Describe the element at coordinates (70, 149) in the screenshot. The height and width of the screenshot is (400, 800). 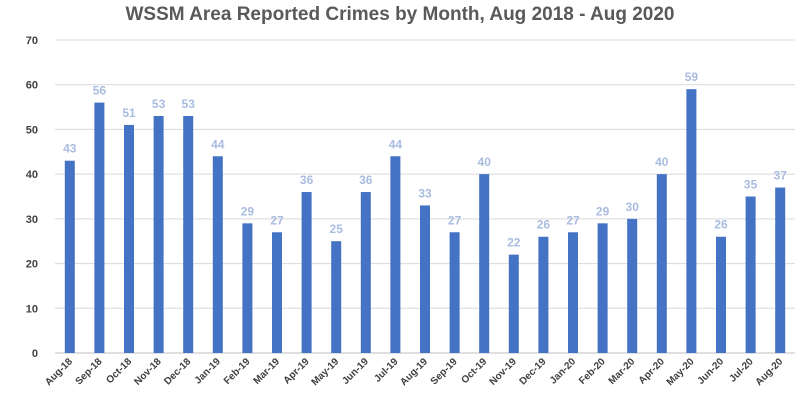
I see `data-label: 43` at that location.